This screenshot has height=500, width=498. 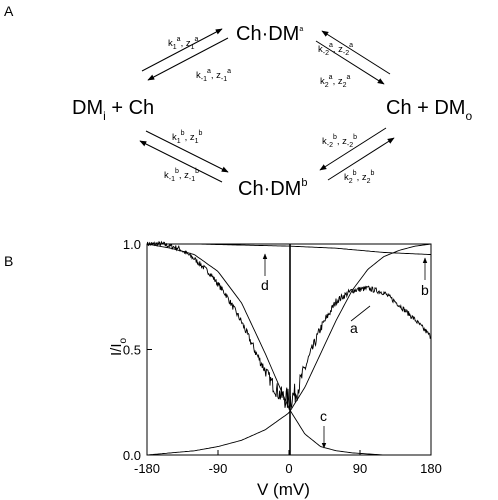 I want to click on x-axis-title: V (mV), so click(x=283, y=489).